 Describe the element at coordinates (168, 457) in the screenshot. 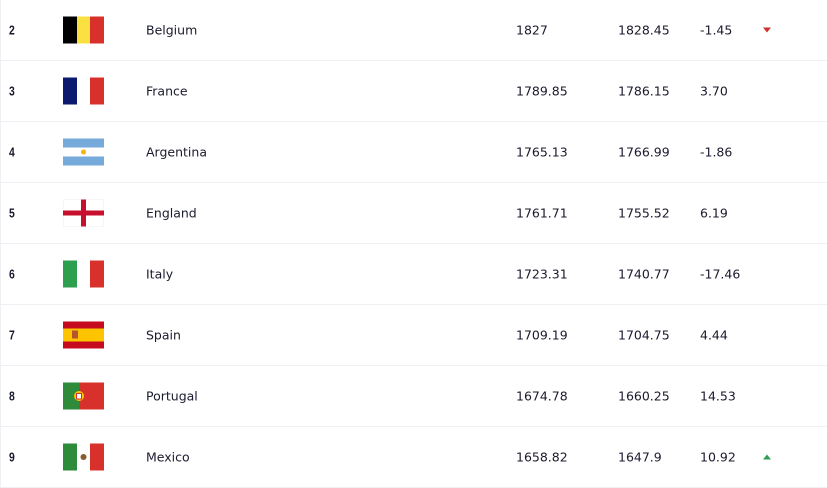

I see `country-name: Mexico` at that location.